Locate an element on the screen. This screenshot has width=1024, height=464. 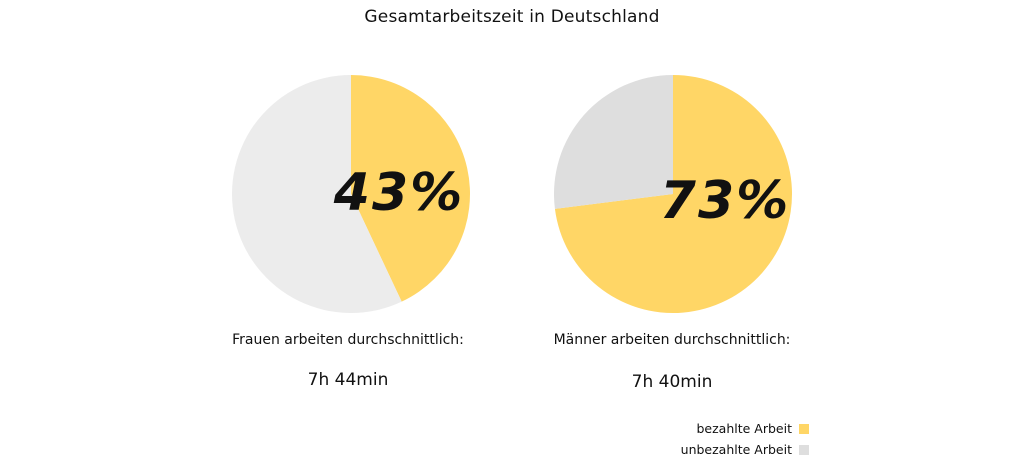
legend: bezahlte Arbeit unbezahlte Arbeit is located at coordinates (745, 439).